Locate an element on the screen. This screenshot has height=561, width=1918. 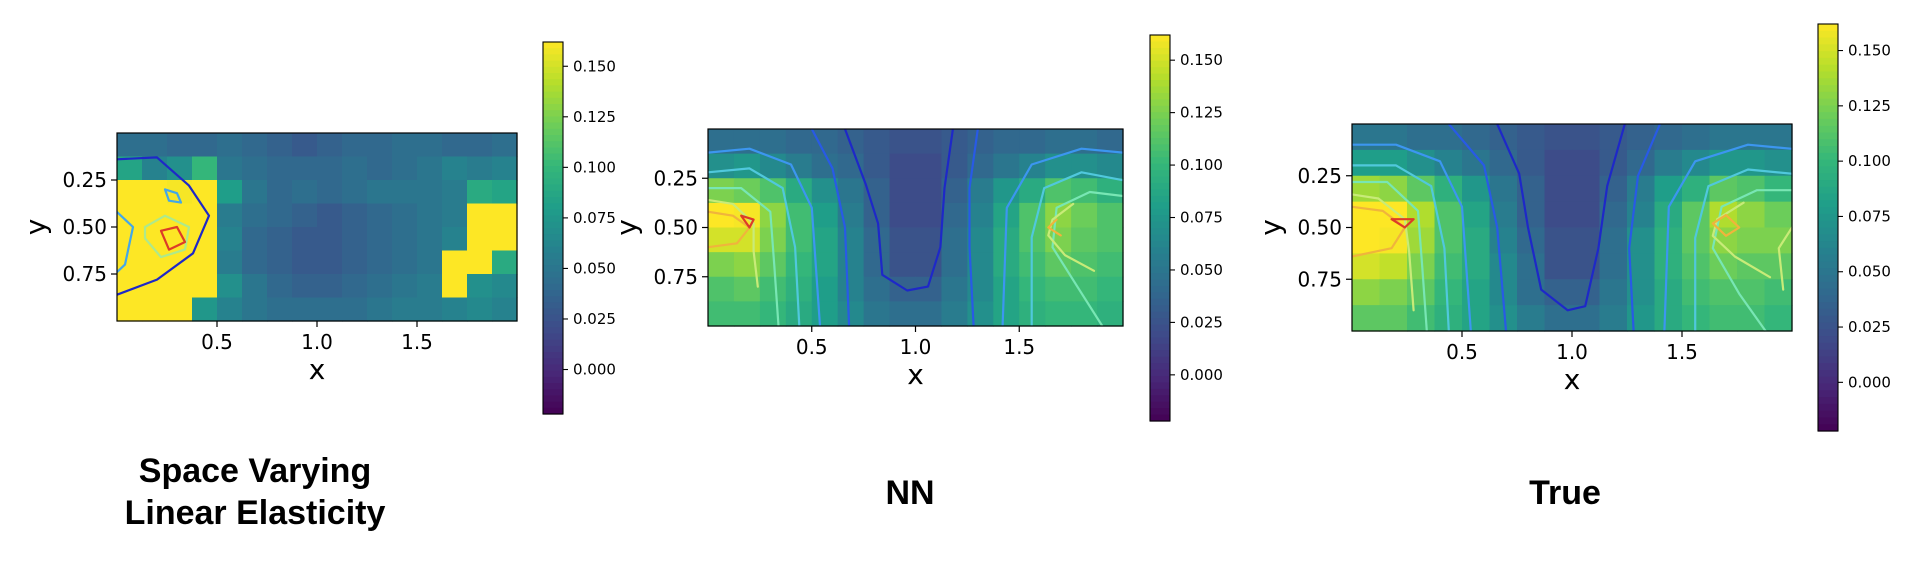
contour-lines is located at coordinates (915, 227).